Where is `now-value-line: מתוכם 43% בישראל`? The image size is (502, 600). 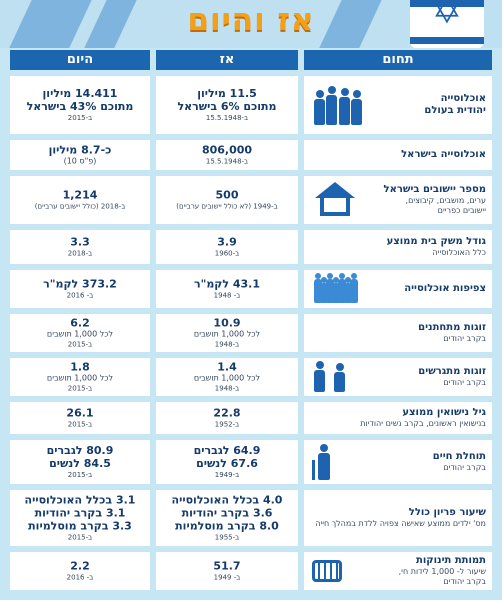 now-value-line: מתוכם 43% בישראל is located at coordinates (80, 106).